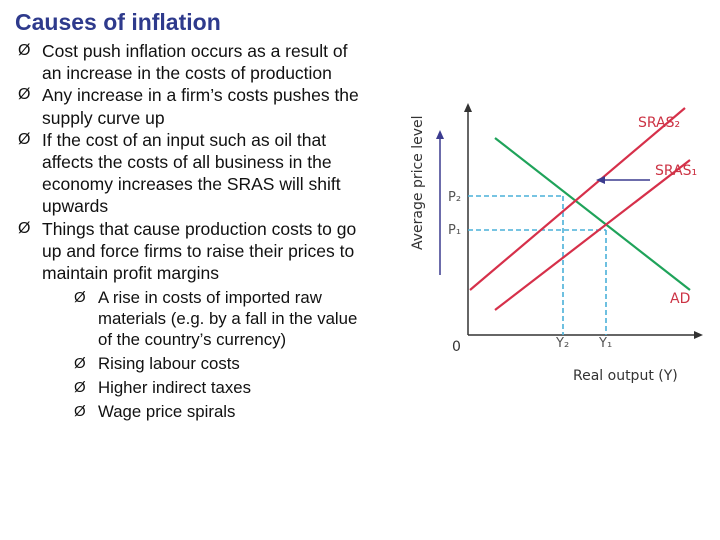 The height and width of the screenshot is (540, 720). What do you see at coordinates (625, 376) in the screenshot?
I see `x-axis-label: Real output (Y)` at bounding box center [625, 376].